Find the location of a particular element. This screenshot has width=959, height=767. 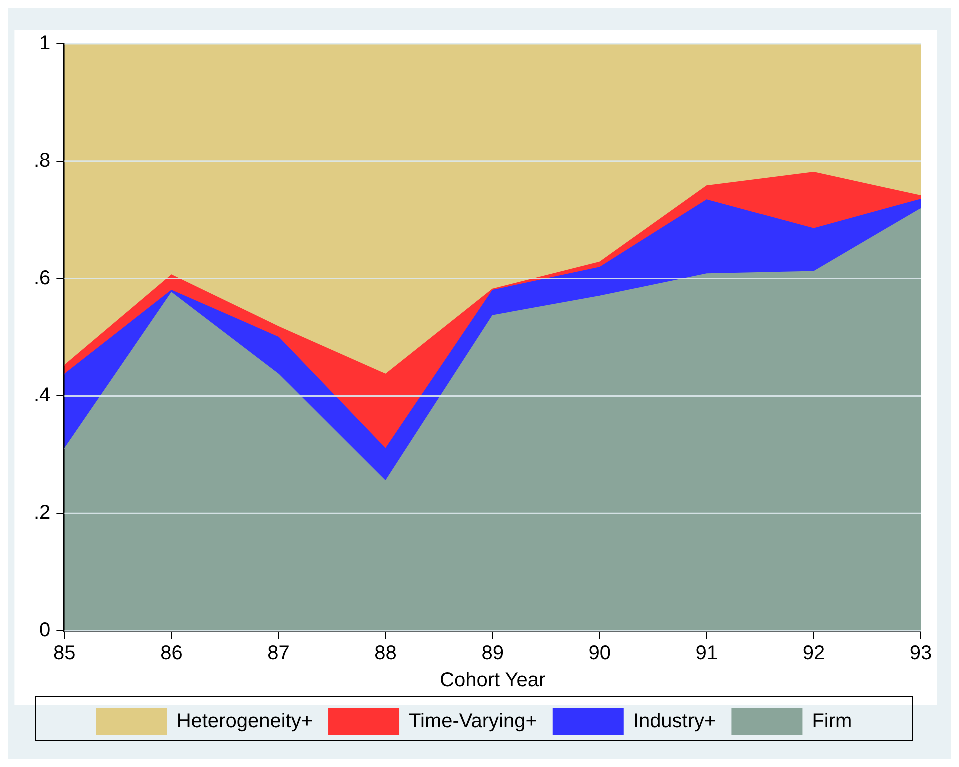

x-tick-label: 87 is located at coordinates (279, 653).